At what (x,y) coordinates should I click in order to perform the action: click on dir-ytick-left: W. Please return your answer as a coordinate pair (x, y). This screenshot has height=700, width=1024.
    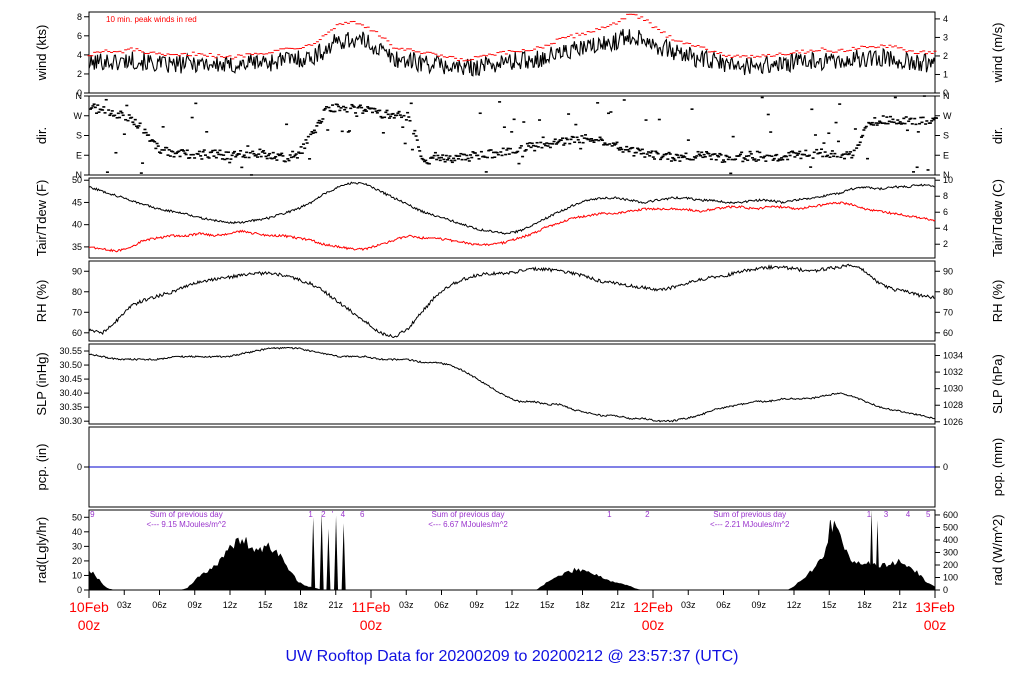
    Looking at the image, I should click on (78, 116).